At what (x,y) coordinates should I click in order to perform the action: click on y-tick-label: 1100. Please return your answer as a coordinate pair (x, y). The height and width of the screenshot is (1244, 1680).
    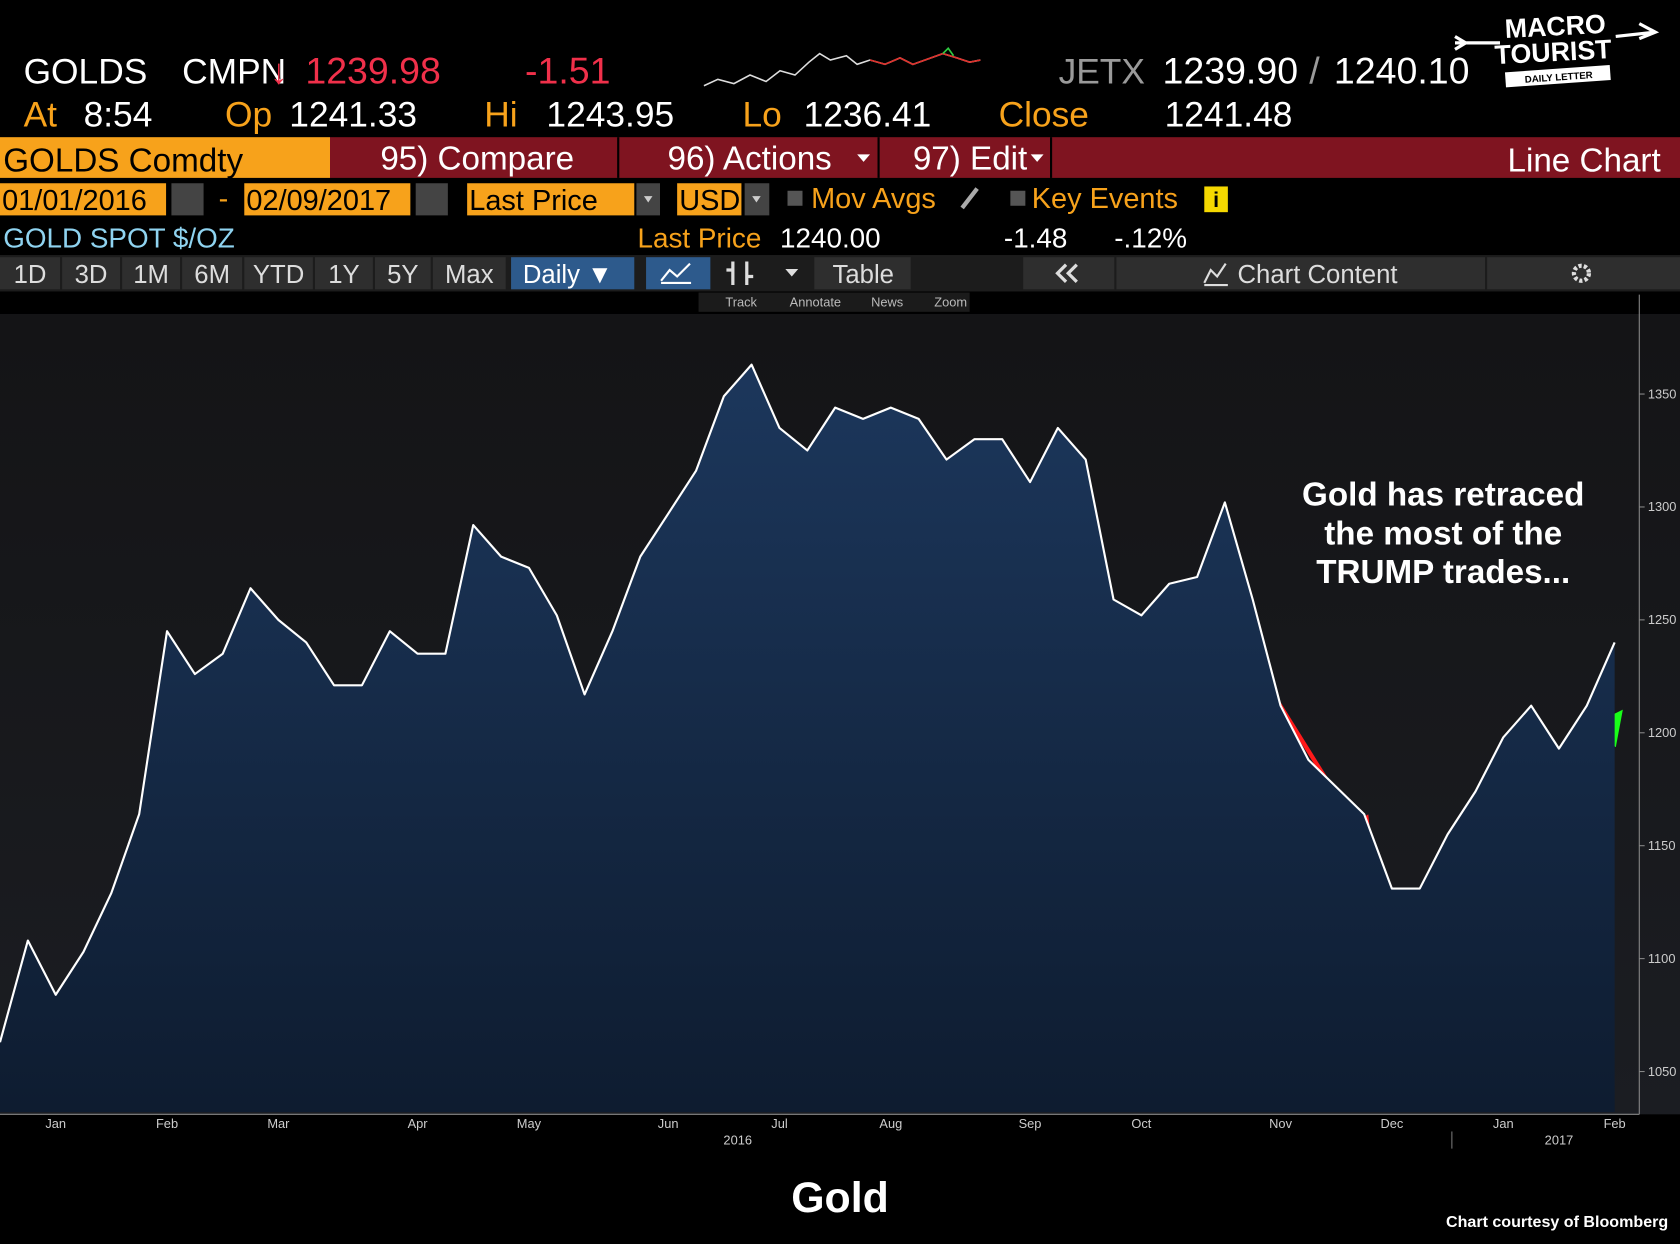
    Looking at the image, I should click on (1662, 958).